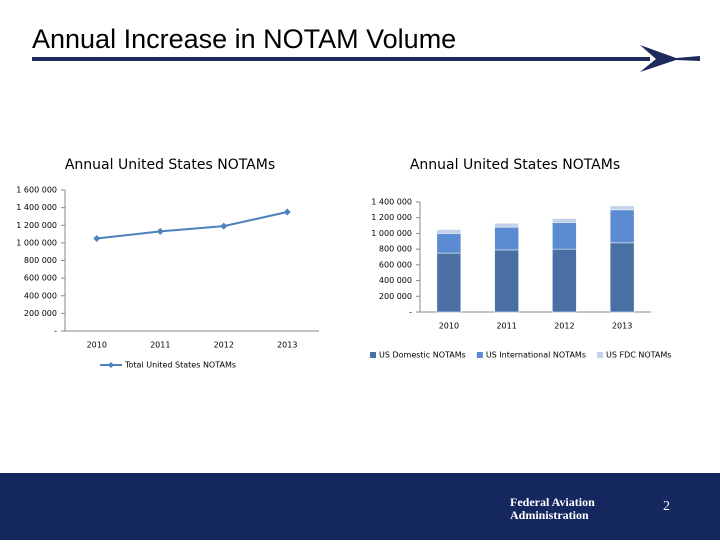 The height and width of the screenshot is (544, 720). Describe the element at coordinates (552, 502) in the screenshot. I see `footer-text: Federal Aviation` at that location.